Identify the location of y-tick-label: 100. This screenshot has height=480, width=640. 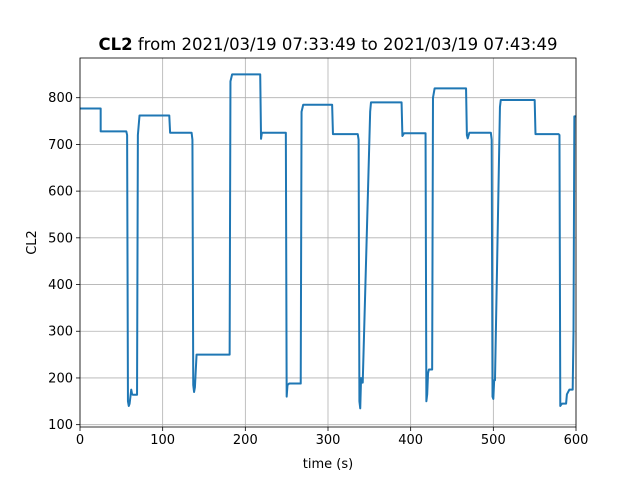
(60, 425).